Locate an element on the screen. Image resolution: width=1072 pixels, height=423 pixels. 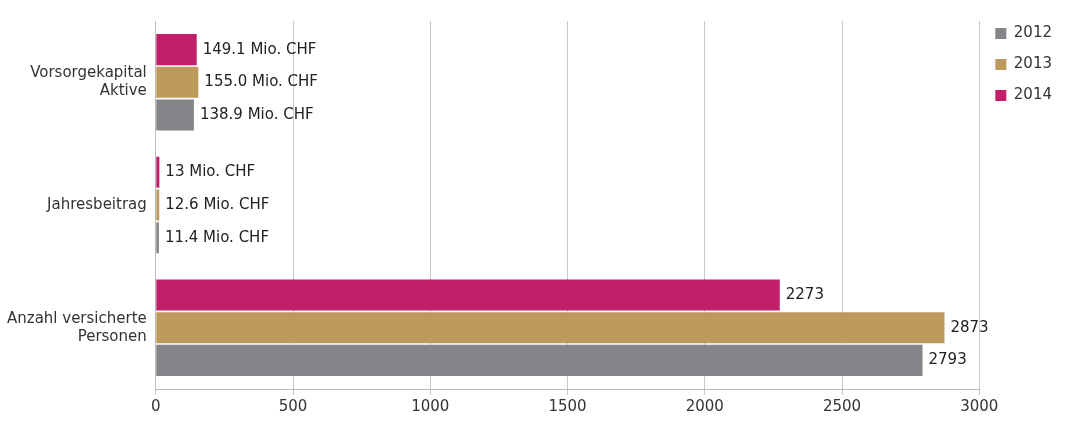
y-tick-label: Vorsorgekapital Aktive is located at coordinates (88, 81).